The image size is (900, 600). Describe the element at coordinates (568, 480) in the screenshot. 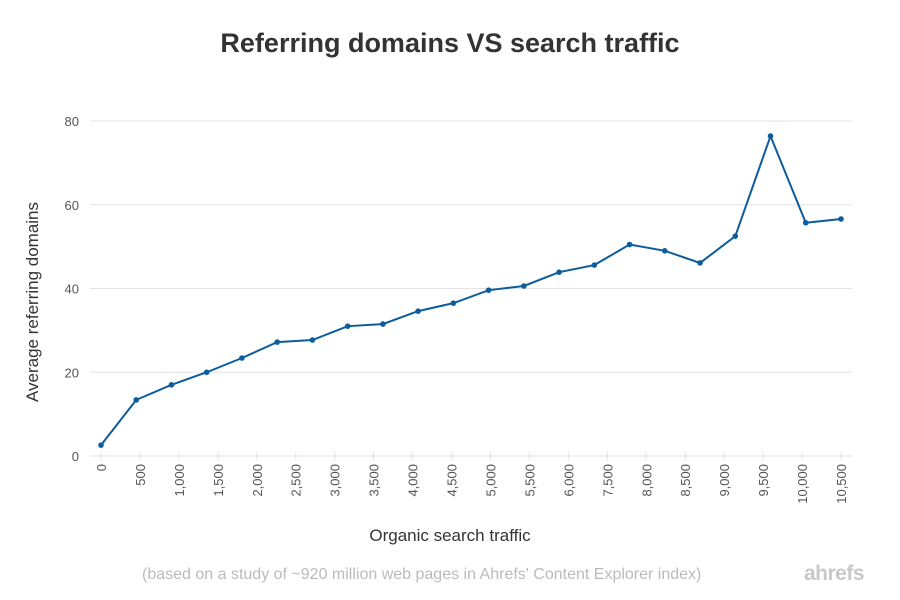

I see `x-tick-label: 6,000` at that location.